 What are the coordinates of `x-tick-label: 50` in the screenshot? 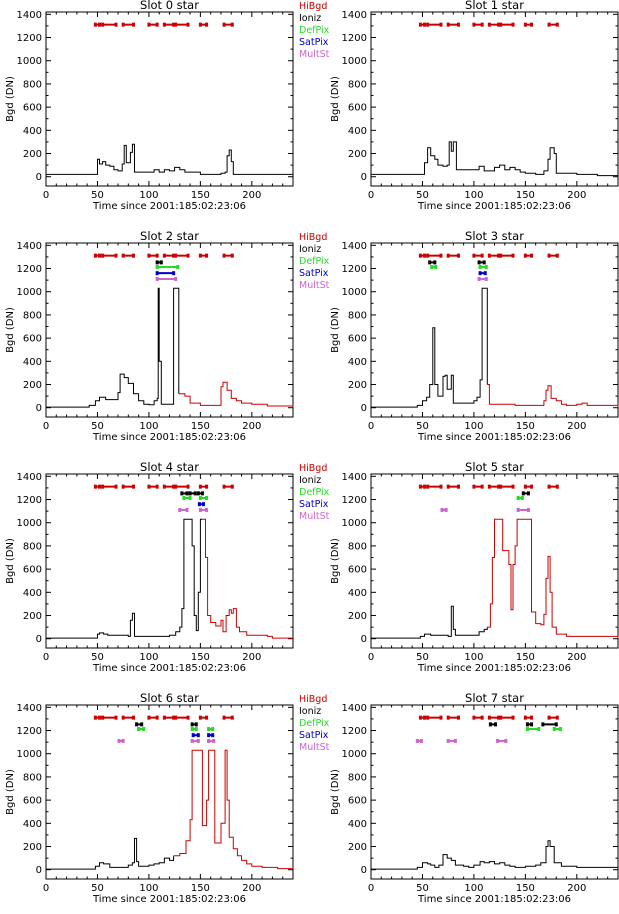 It's located at (97, 426).